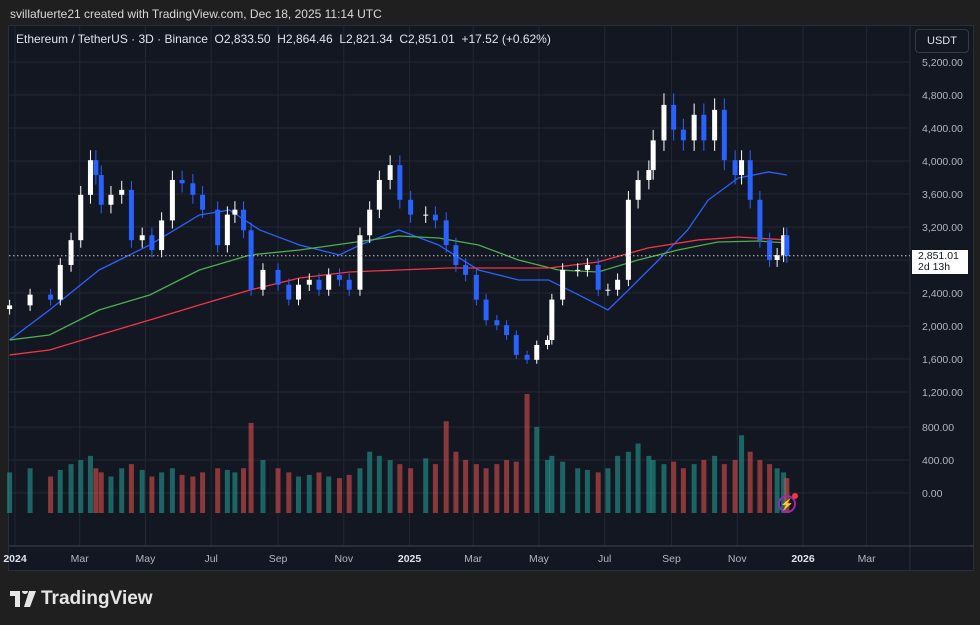  Describe the element at coordinates (942, 41) in the screenshot. I see `currency-unit-button: USDT` at that location.